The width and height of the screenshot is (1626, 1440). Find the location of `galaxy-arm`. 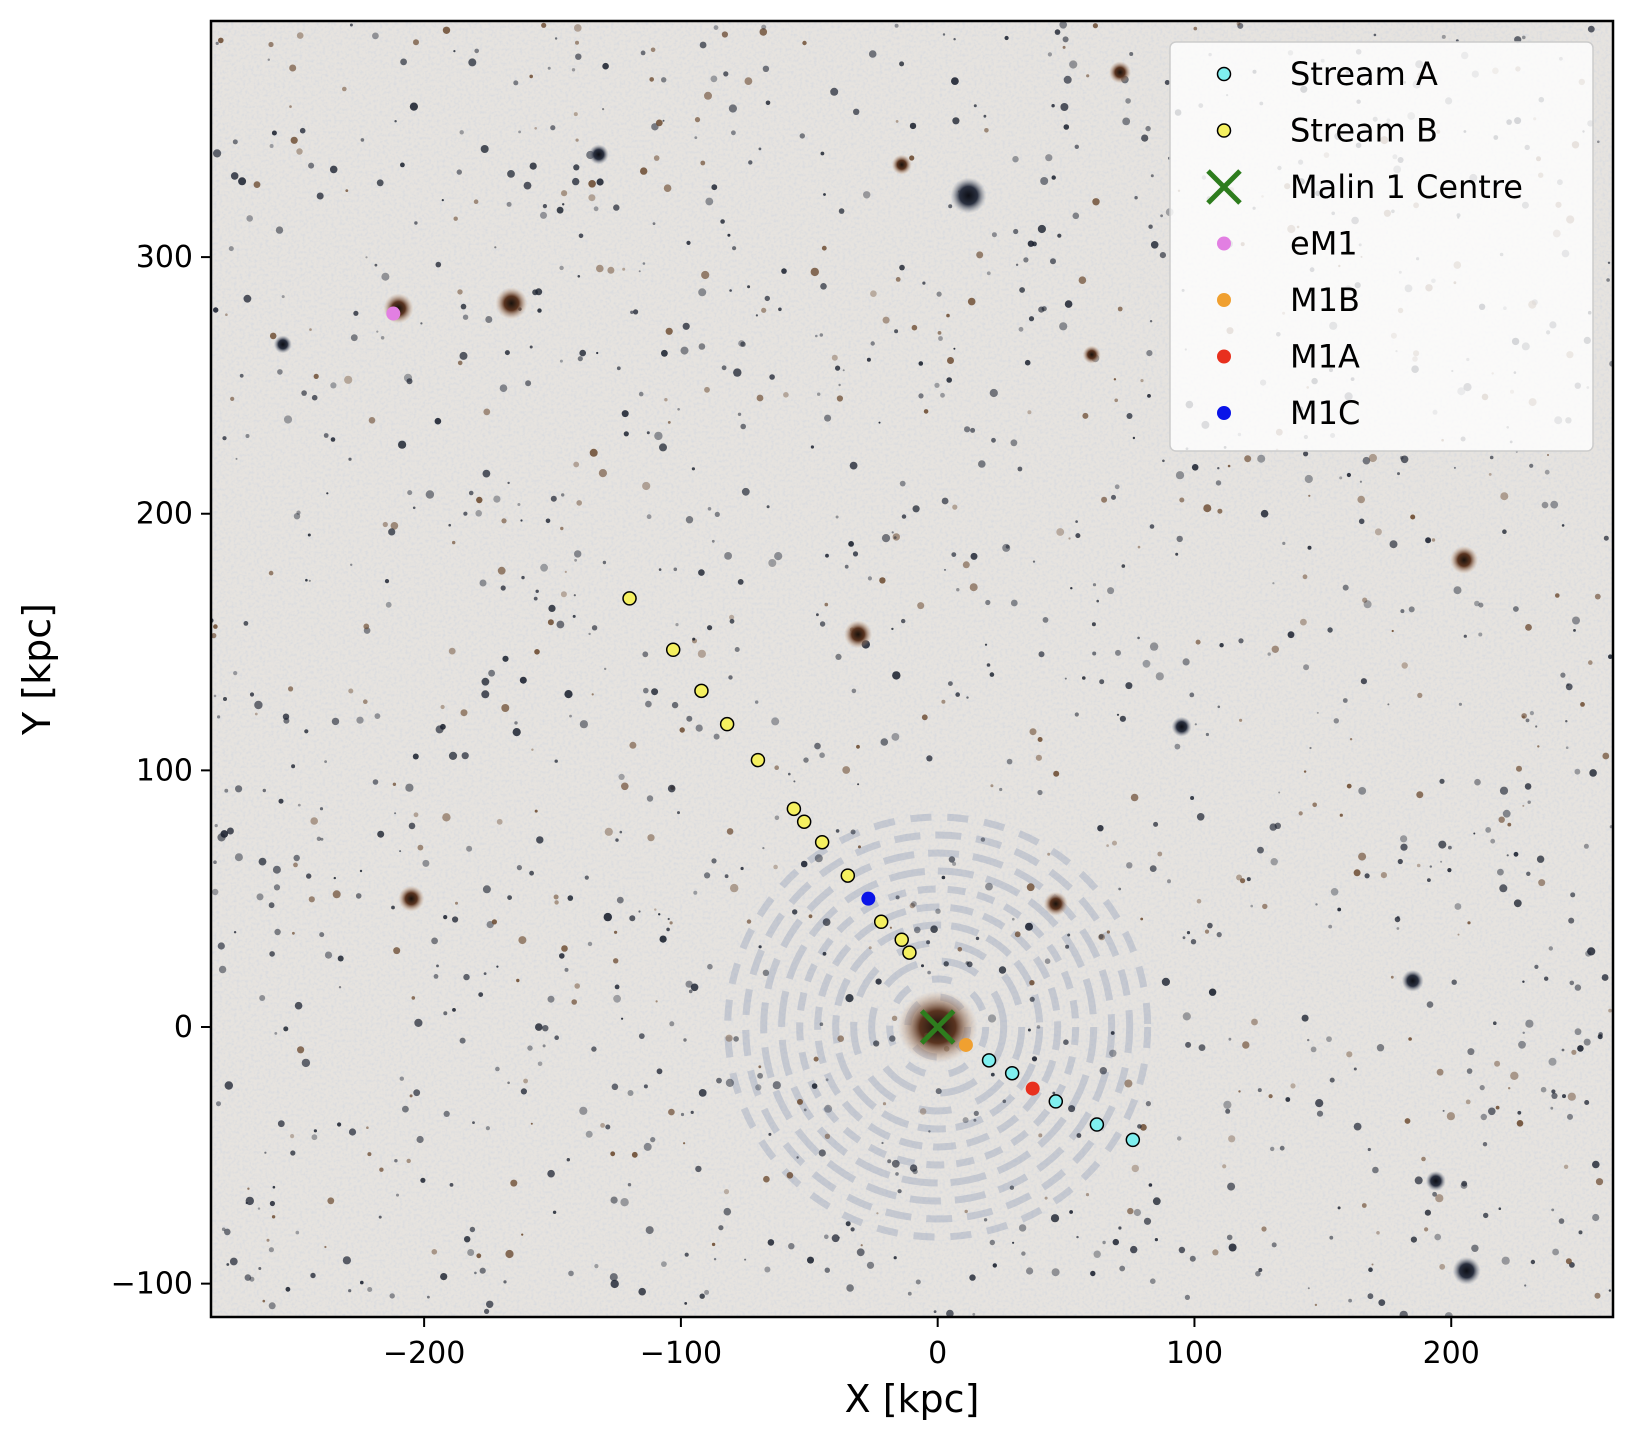

galaxy-arm is located at coordinates (938, 1027).